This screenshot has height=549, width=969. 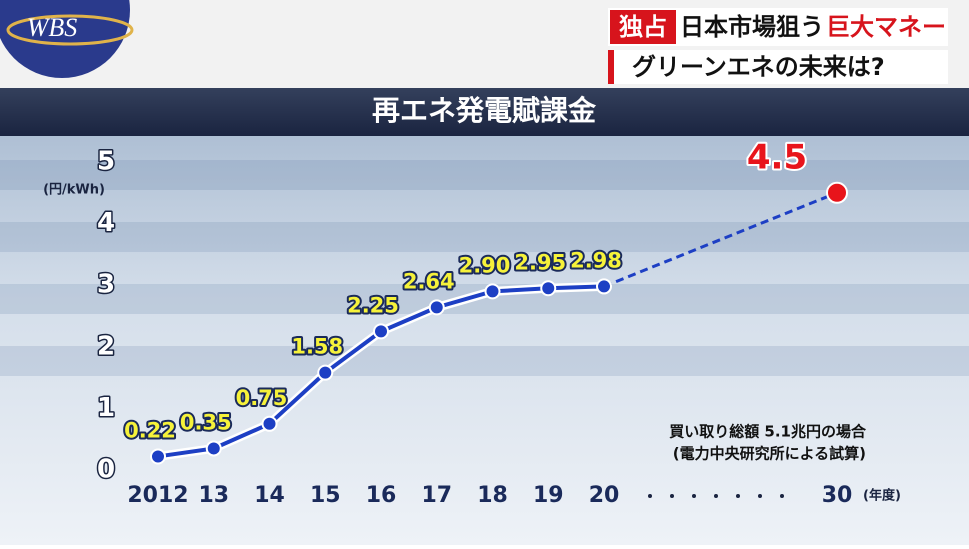 What do you see at coordinates (769, 454) in the screenshot?
I see `annotation: (電力中央研究所による試算)` at bounding box center [769, 454].